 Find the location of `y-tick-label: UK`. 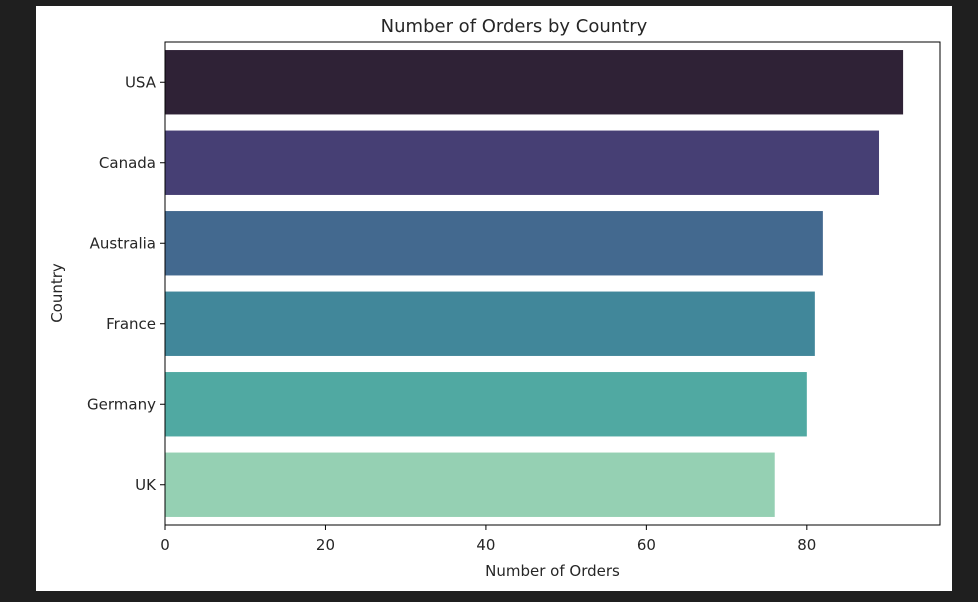

y-tick-label: UK is located at coordinates (146, 485).